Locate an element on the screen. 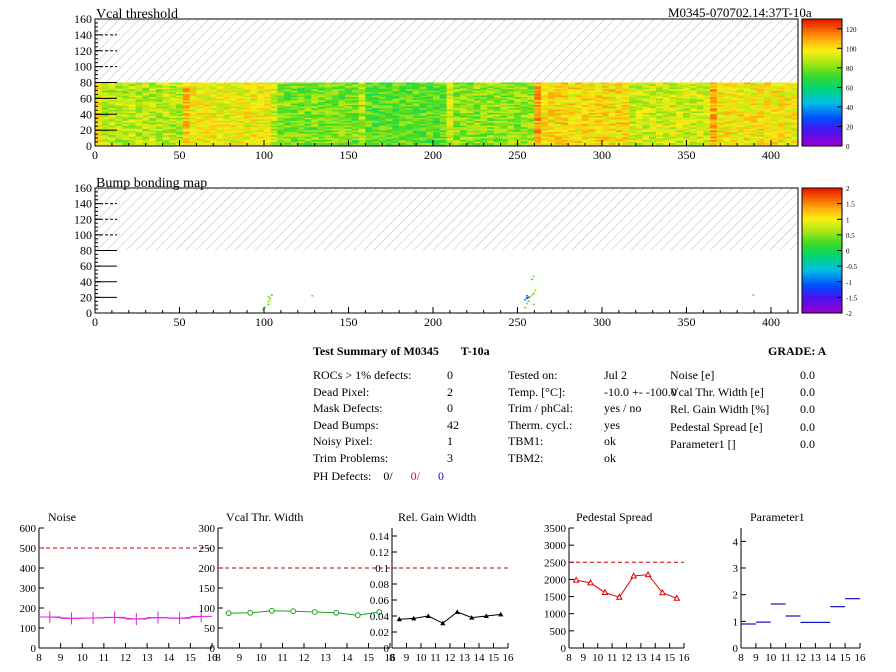 Image resolution: width=896 pixels, height=672 pixels. y-tick-label: 40 is located at coordinates (86, 282).